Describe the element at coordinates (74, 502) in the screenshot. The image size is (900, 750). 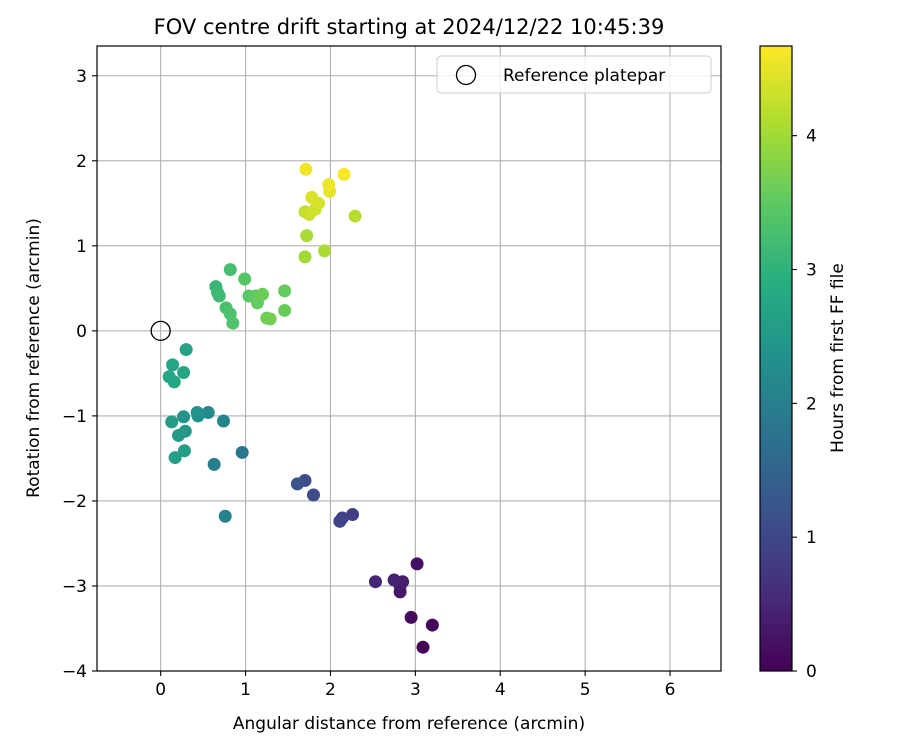
I see `y-tick-label: −2` at that location.